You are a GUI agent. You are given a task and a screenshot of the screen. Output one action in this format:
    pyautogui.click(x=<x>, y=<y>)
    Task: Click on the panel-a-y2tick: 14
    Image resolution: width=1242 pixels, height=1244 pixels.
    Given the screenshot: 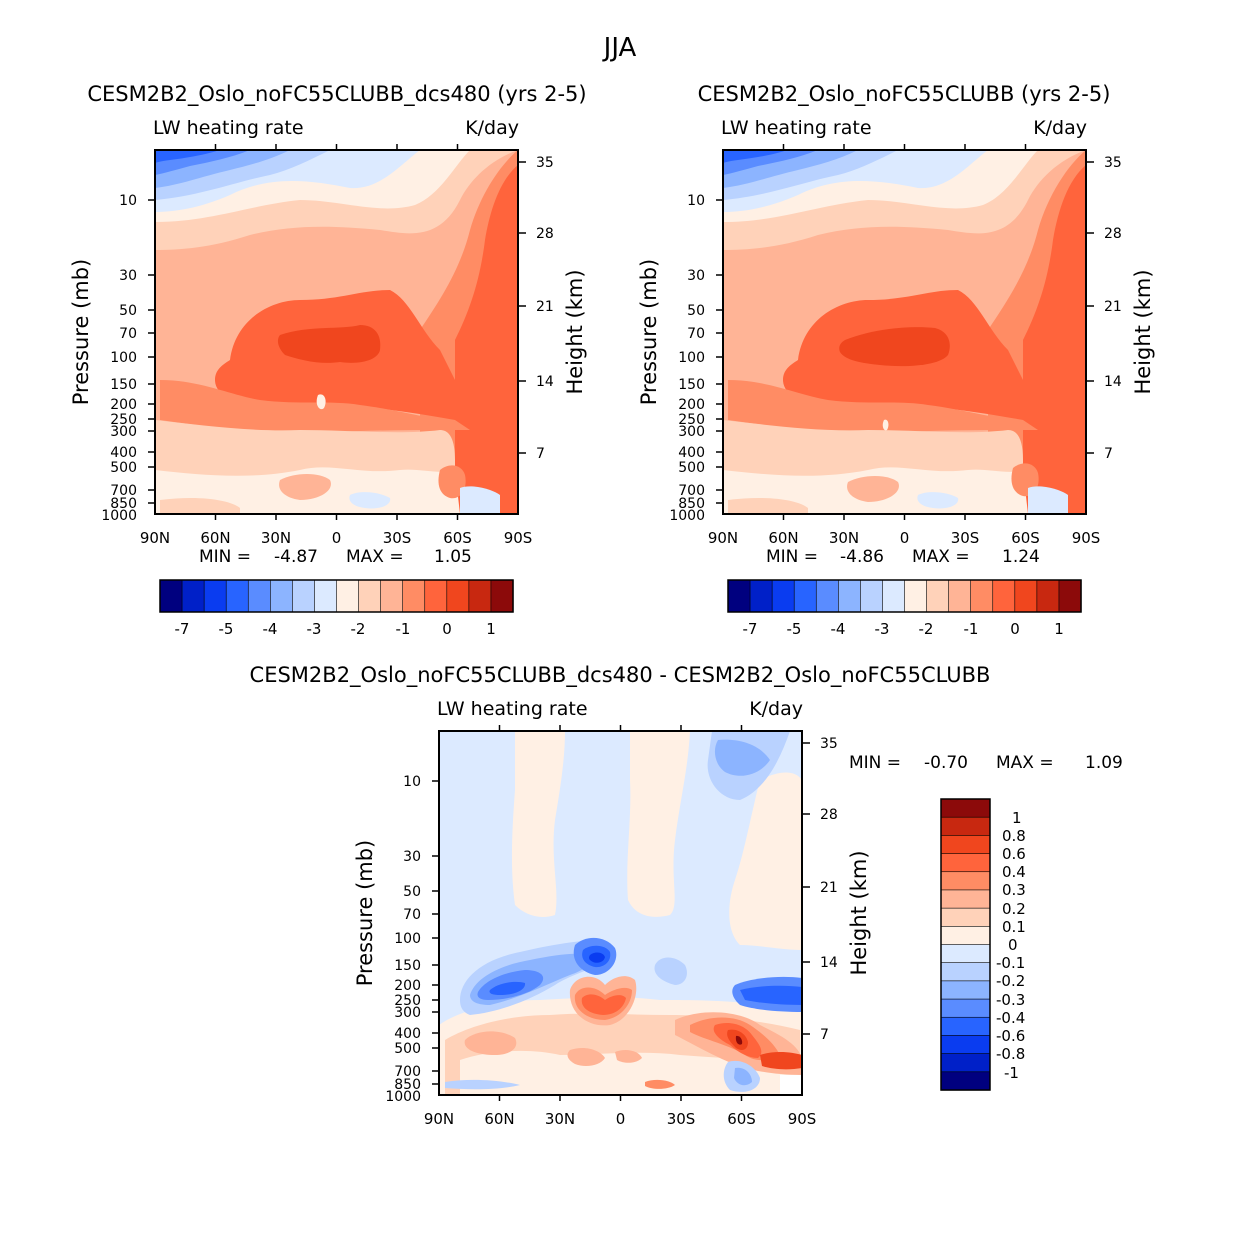 What is the action you would take?
    pyautogui.click(x=545, y=382)
    